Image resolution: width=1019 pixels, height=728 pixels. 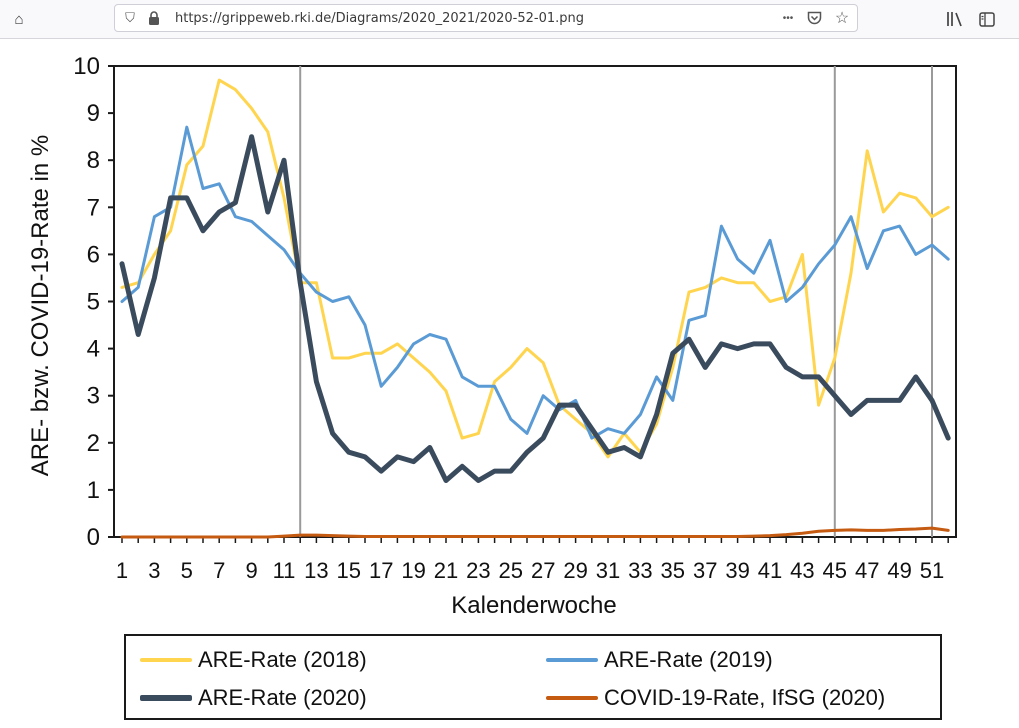 I want to click on x-axis-label: Kalenderwoche, so click(x=533, y=605).